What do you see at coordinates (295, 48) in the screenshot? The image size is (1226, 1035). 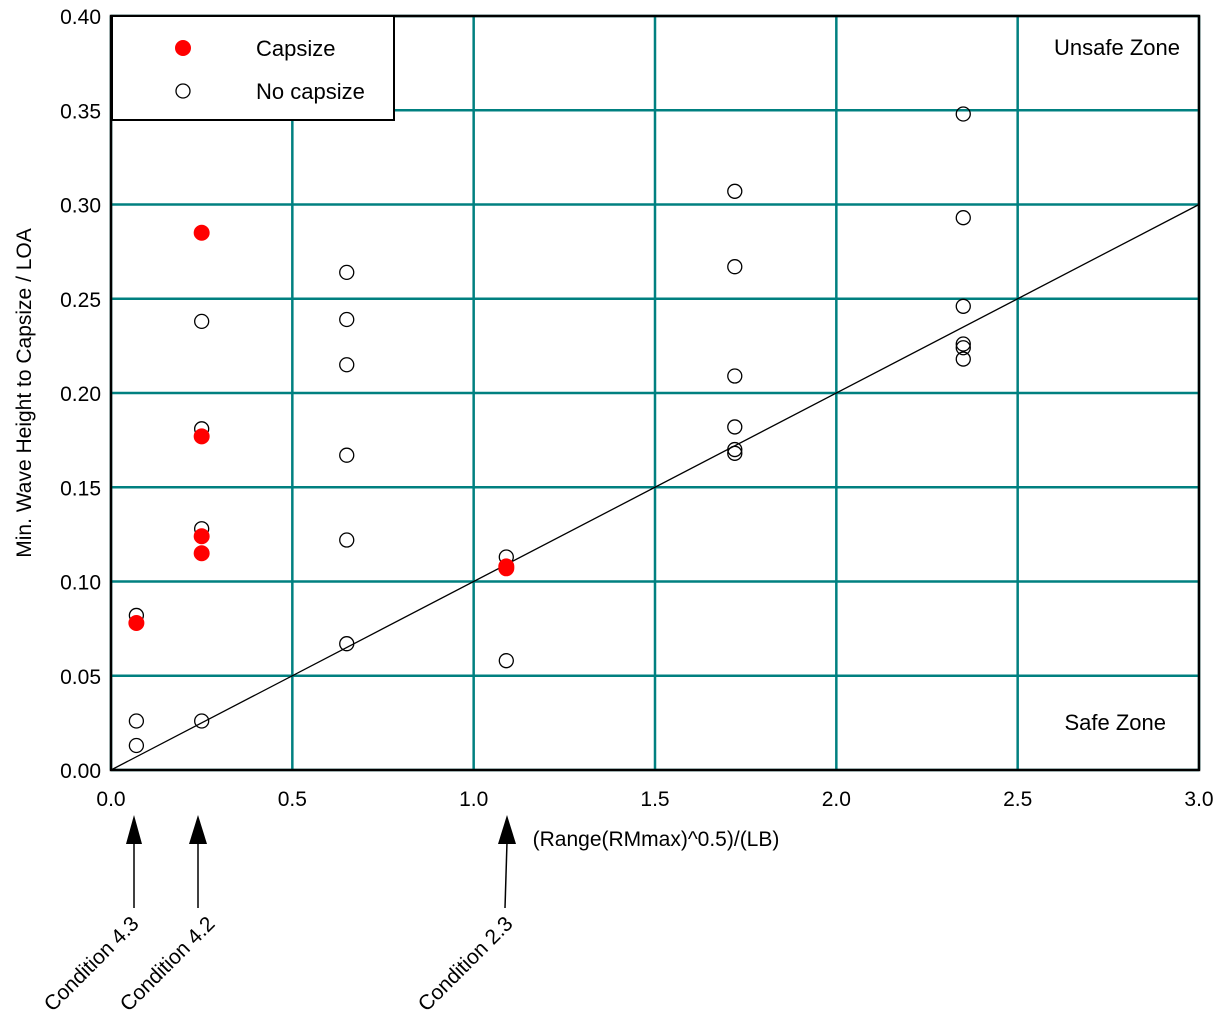 I see `legend-capsize-label: Capsize` at bounding box center [295, 48].